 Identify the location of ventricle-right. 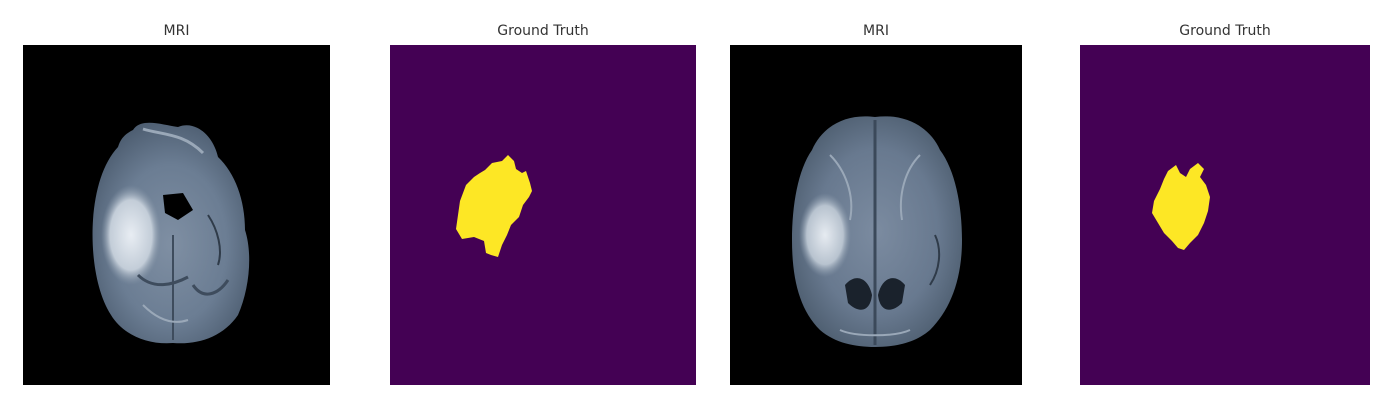
(891, 294).